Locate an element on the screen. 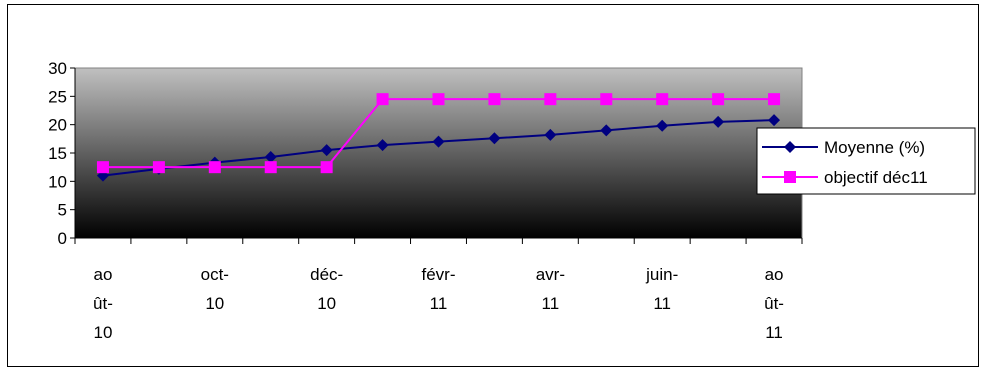 Image resolution: width=986 pixels, height=372 pixels. x-tick-label: avr-11 is located at coordinates (550, 289).